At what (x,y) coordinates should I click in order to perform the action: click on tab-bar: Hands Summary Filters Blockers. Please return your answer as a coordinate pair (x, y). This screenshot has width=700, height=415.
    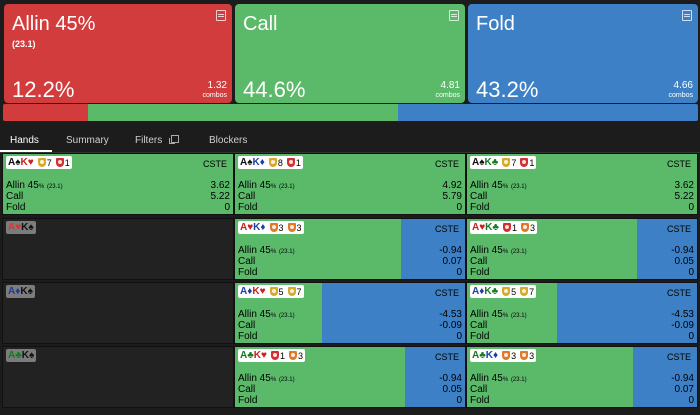
    Looking at the image, I should click on (350, 141).